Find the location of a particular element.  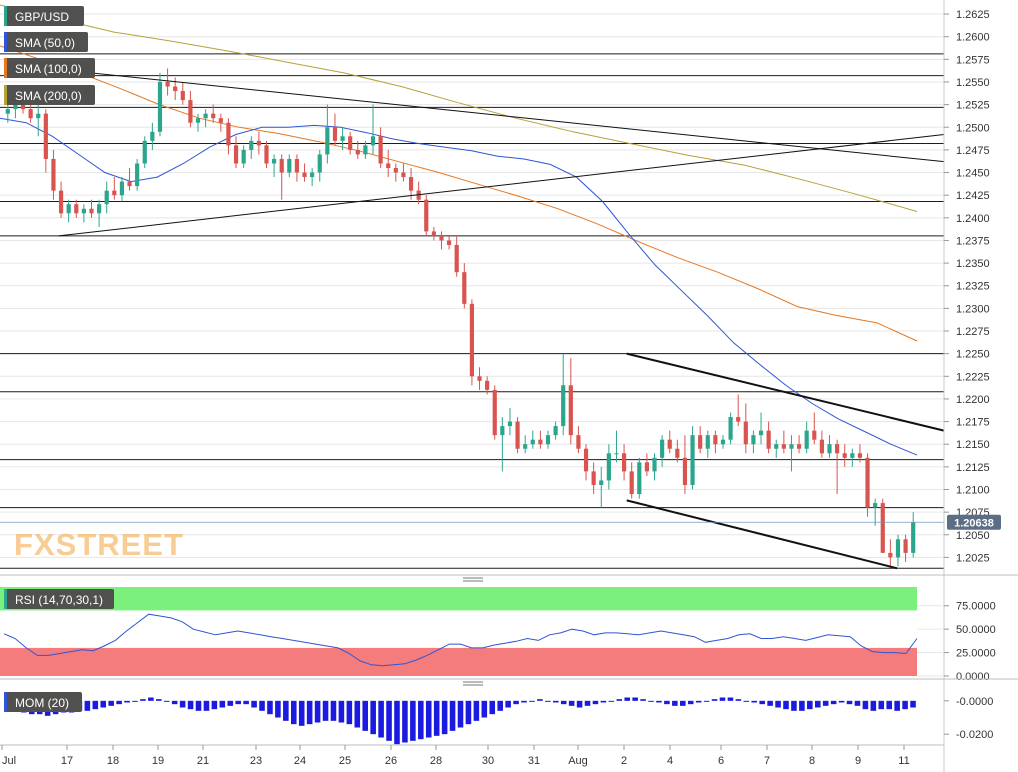

sma50-text: SMA (50,0) is located at coordinates (45, 43).